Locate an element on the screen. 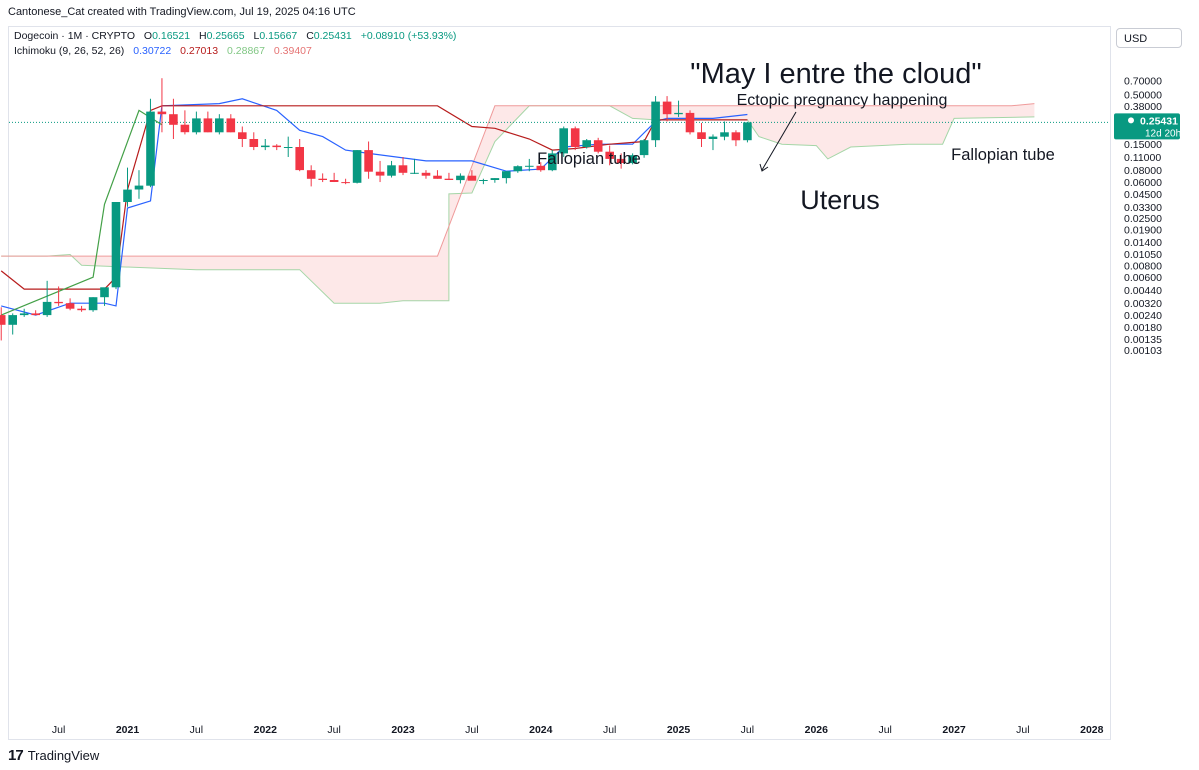  y-axis-tick-label: 0.00600 is located at coordinates (1143, 278).